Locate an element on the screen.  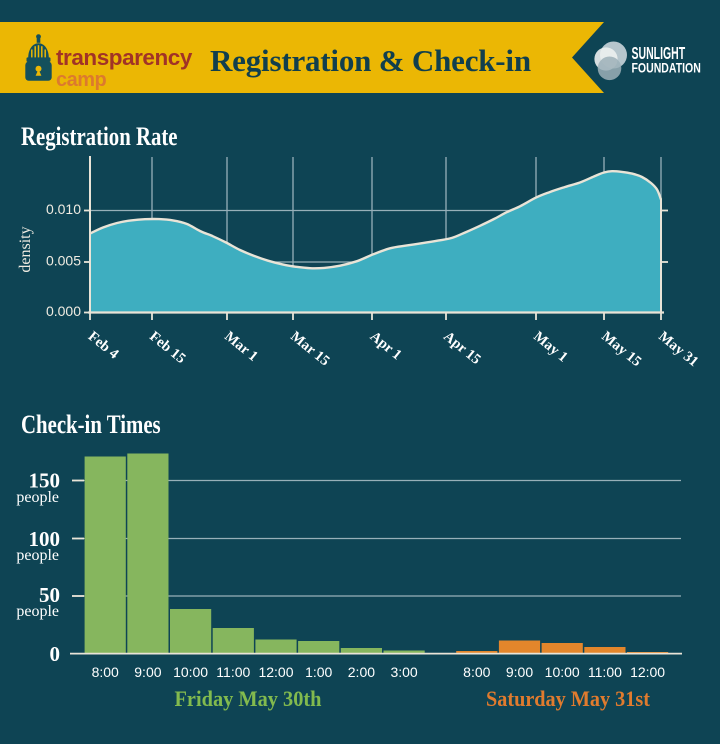
svg-text: 100 is located at coordinates (45, 539).